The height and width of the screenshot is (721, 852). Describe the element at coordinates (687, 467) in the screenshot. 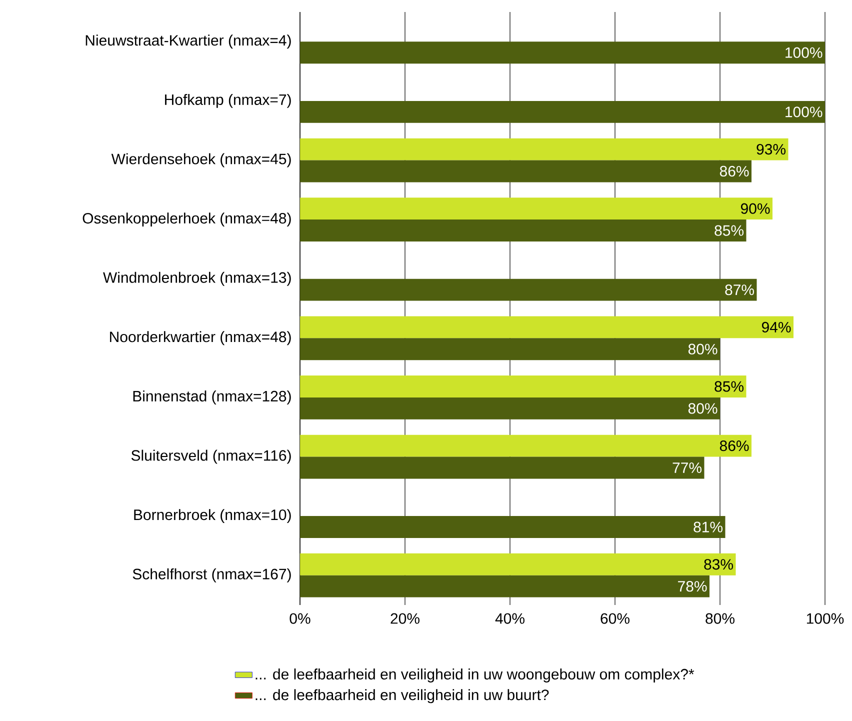

I see `data-label: 77%` at that location.